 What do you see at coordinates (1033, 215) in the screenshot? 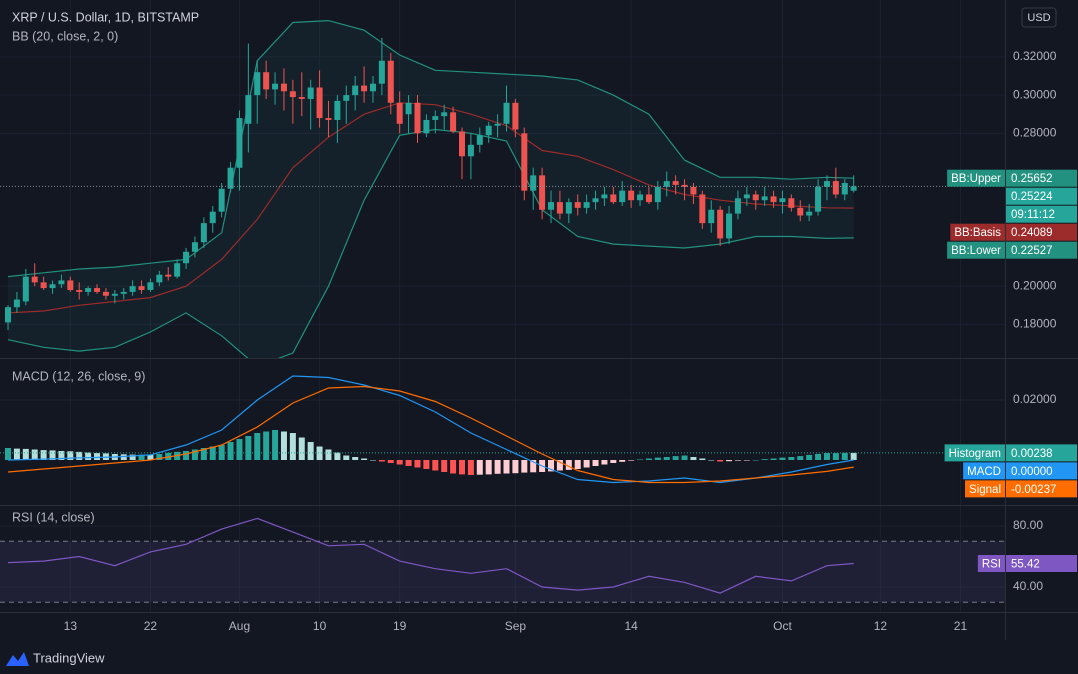
I see `countdown: 09:11:12` at bounding box center [1033, 215].